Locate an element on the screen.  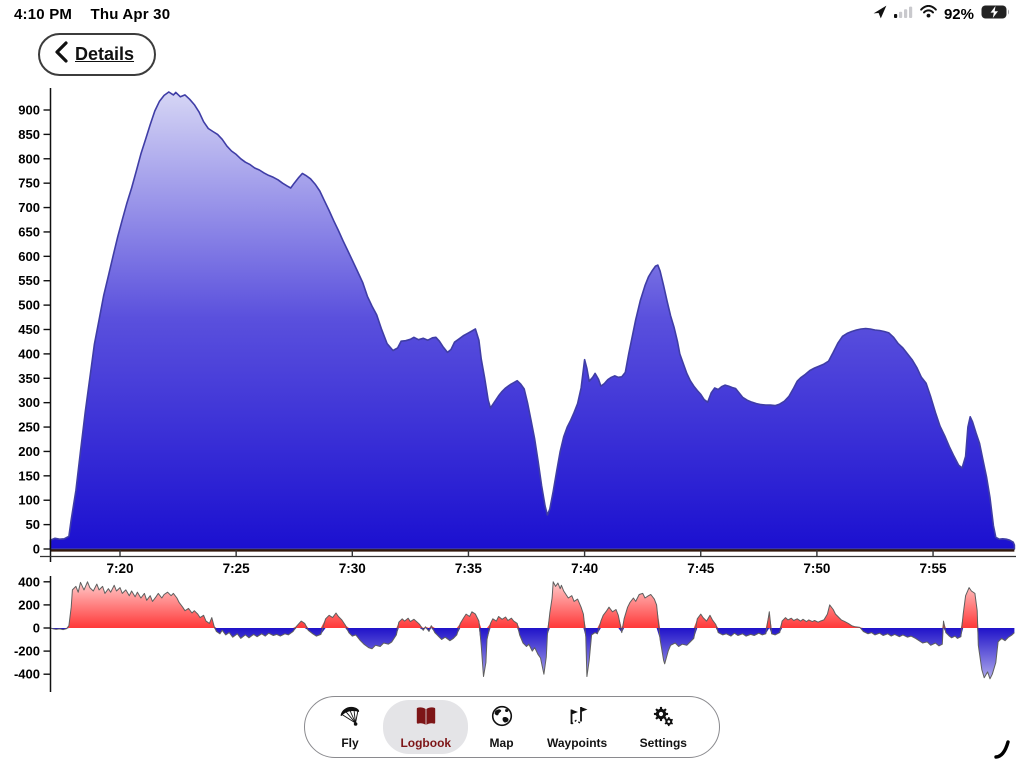
vario-area-negative is located at coordinates (532, 653).